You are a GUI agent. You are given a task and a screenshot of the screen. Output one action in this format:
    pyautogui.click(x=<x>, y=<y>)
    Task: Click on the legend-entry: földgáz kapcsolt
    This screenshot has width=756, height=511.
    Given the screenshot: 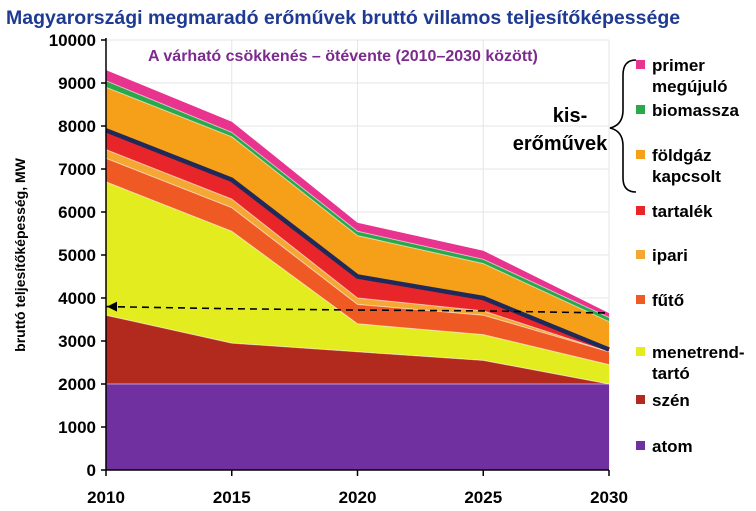 What is the action you would take?
    pyautogui.click(x=678, y=166)
    